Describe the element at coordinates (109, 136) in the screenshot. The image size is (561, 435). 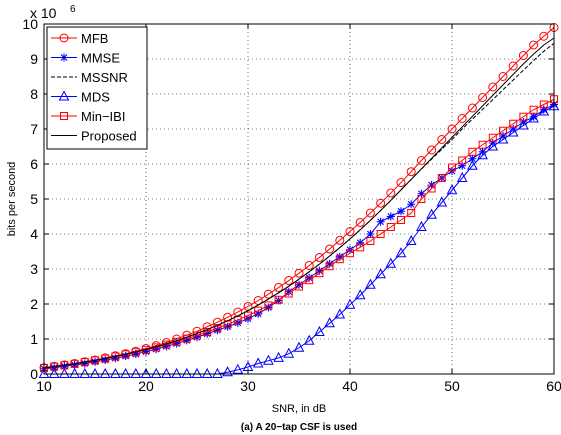
I see `legend-label: Proposed` at that location.